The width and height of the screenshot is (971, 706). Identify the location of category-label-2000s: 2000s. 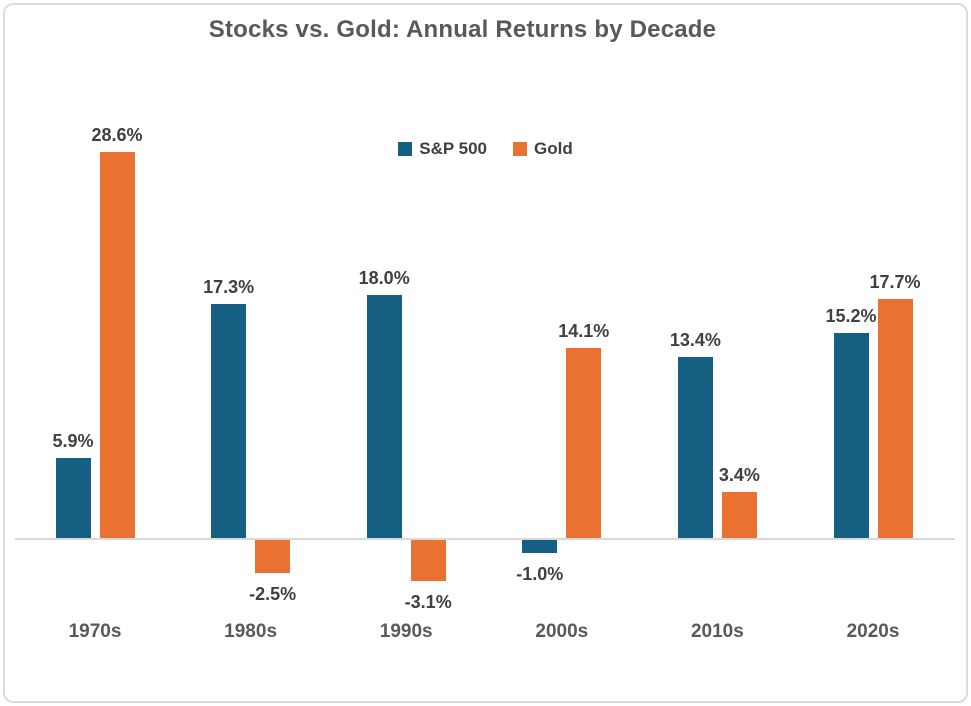
(562, 631).